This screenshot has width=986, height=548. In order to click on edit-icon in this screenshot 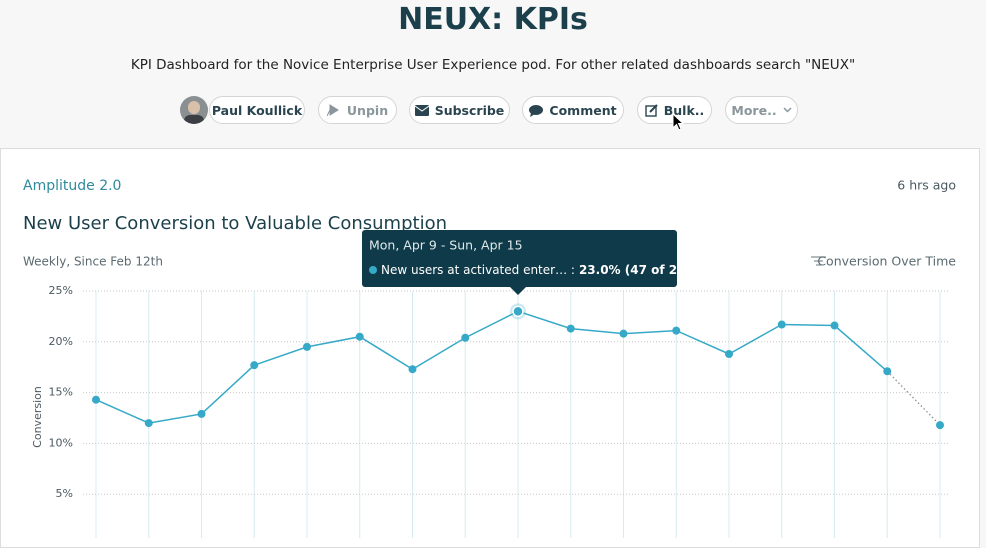, I will do `click(651, 110)`.